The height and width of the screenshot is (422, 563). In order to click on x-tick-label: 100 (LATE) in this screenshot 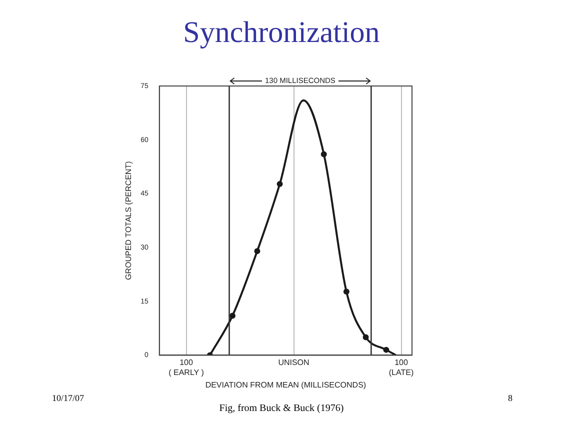, I will do `click(401, 367)`.